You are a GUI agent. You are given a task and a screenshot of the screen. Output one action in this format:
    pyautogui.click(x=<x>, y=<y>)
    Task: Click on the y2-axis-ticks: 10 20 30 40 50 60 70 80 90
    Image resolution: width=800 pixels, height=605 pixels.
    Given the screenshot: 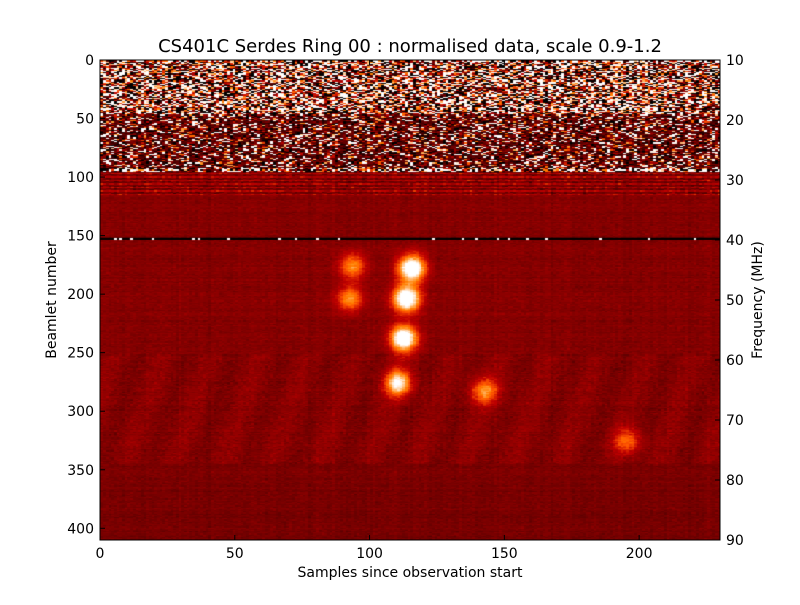 What is the action you would take?
    pyautogui.click(x=729, y=301)
    